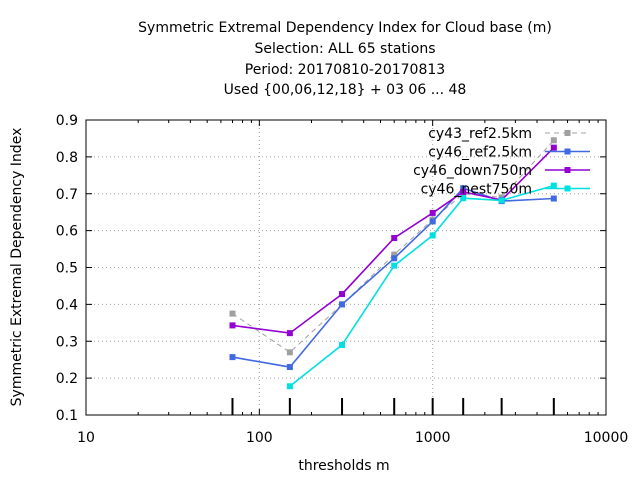 The width and height of the screenshot is (640, 480). I want to click on legend-label-cy46-ref2-5km: cy46_ref2.5km, so click(480, 153).